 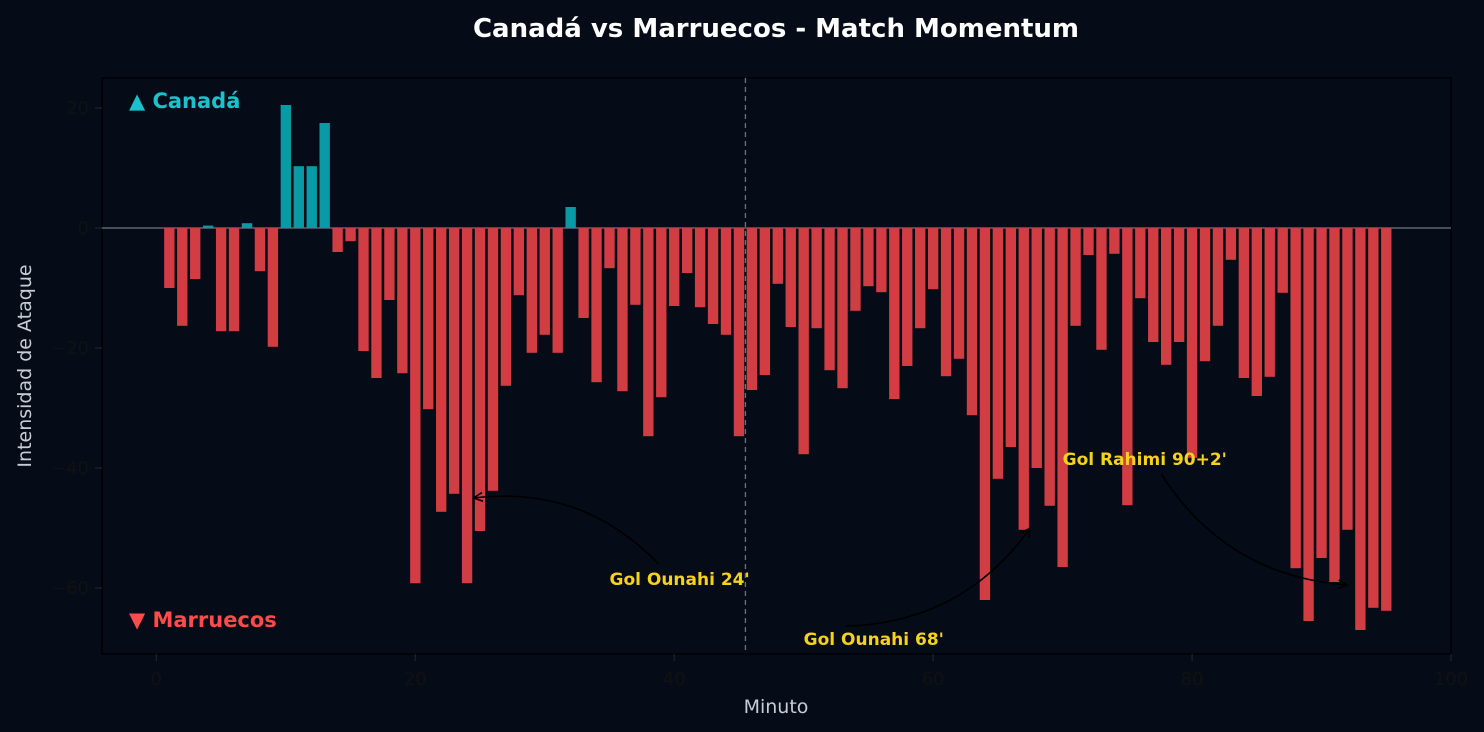 I want to click on y-tick-label: −20, so click(x=70, y=348).